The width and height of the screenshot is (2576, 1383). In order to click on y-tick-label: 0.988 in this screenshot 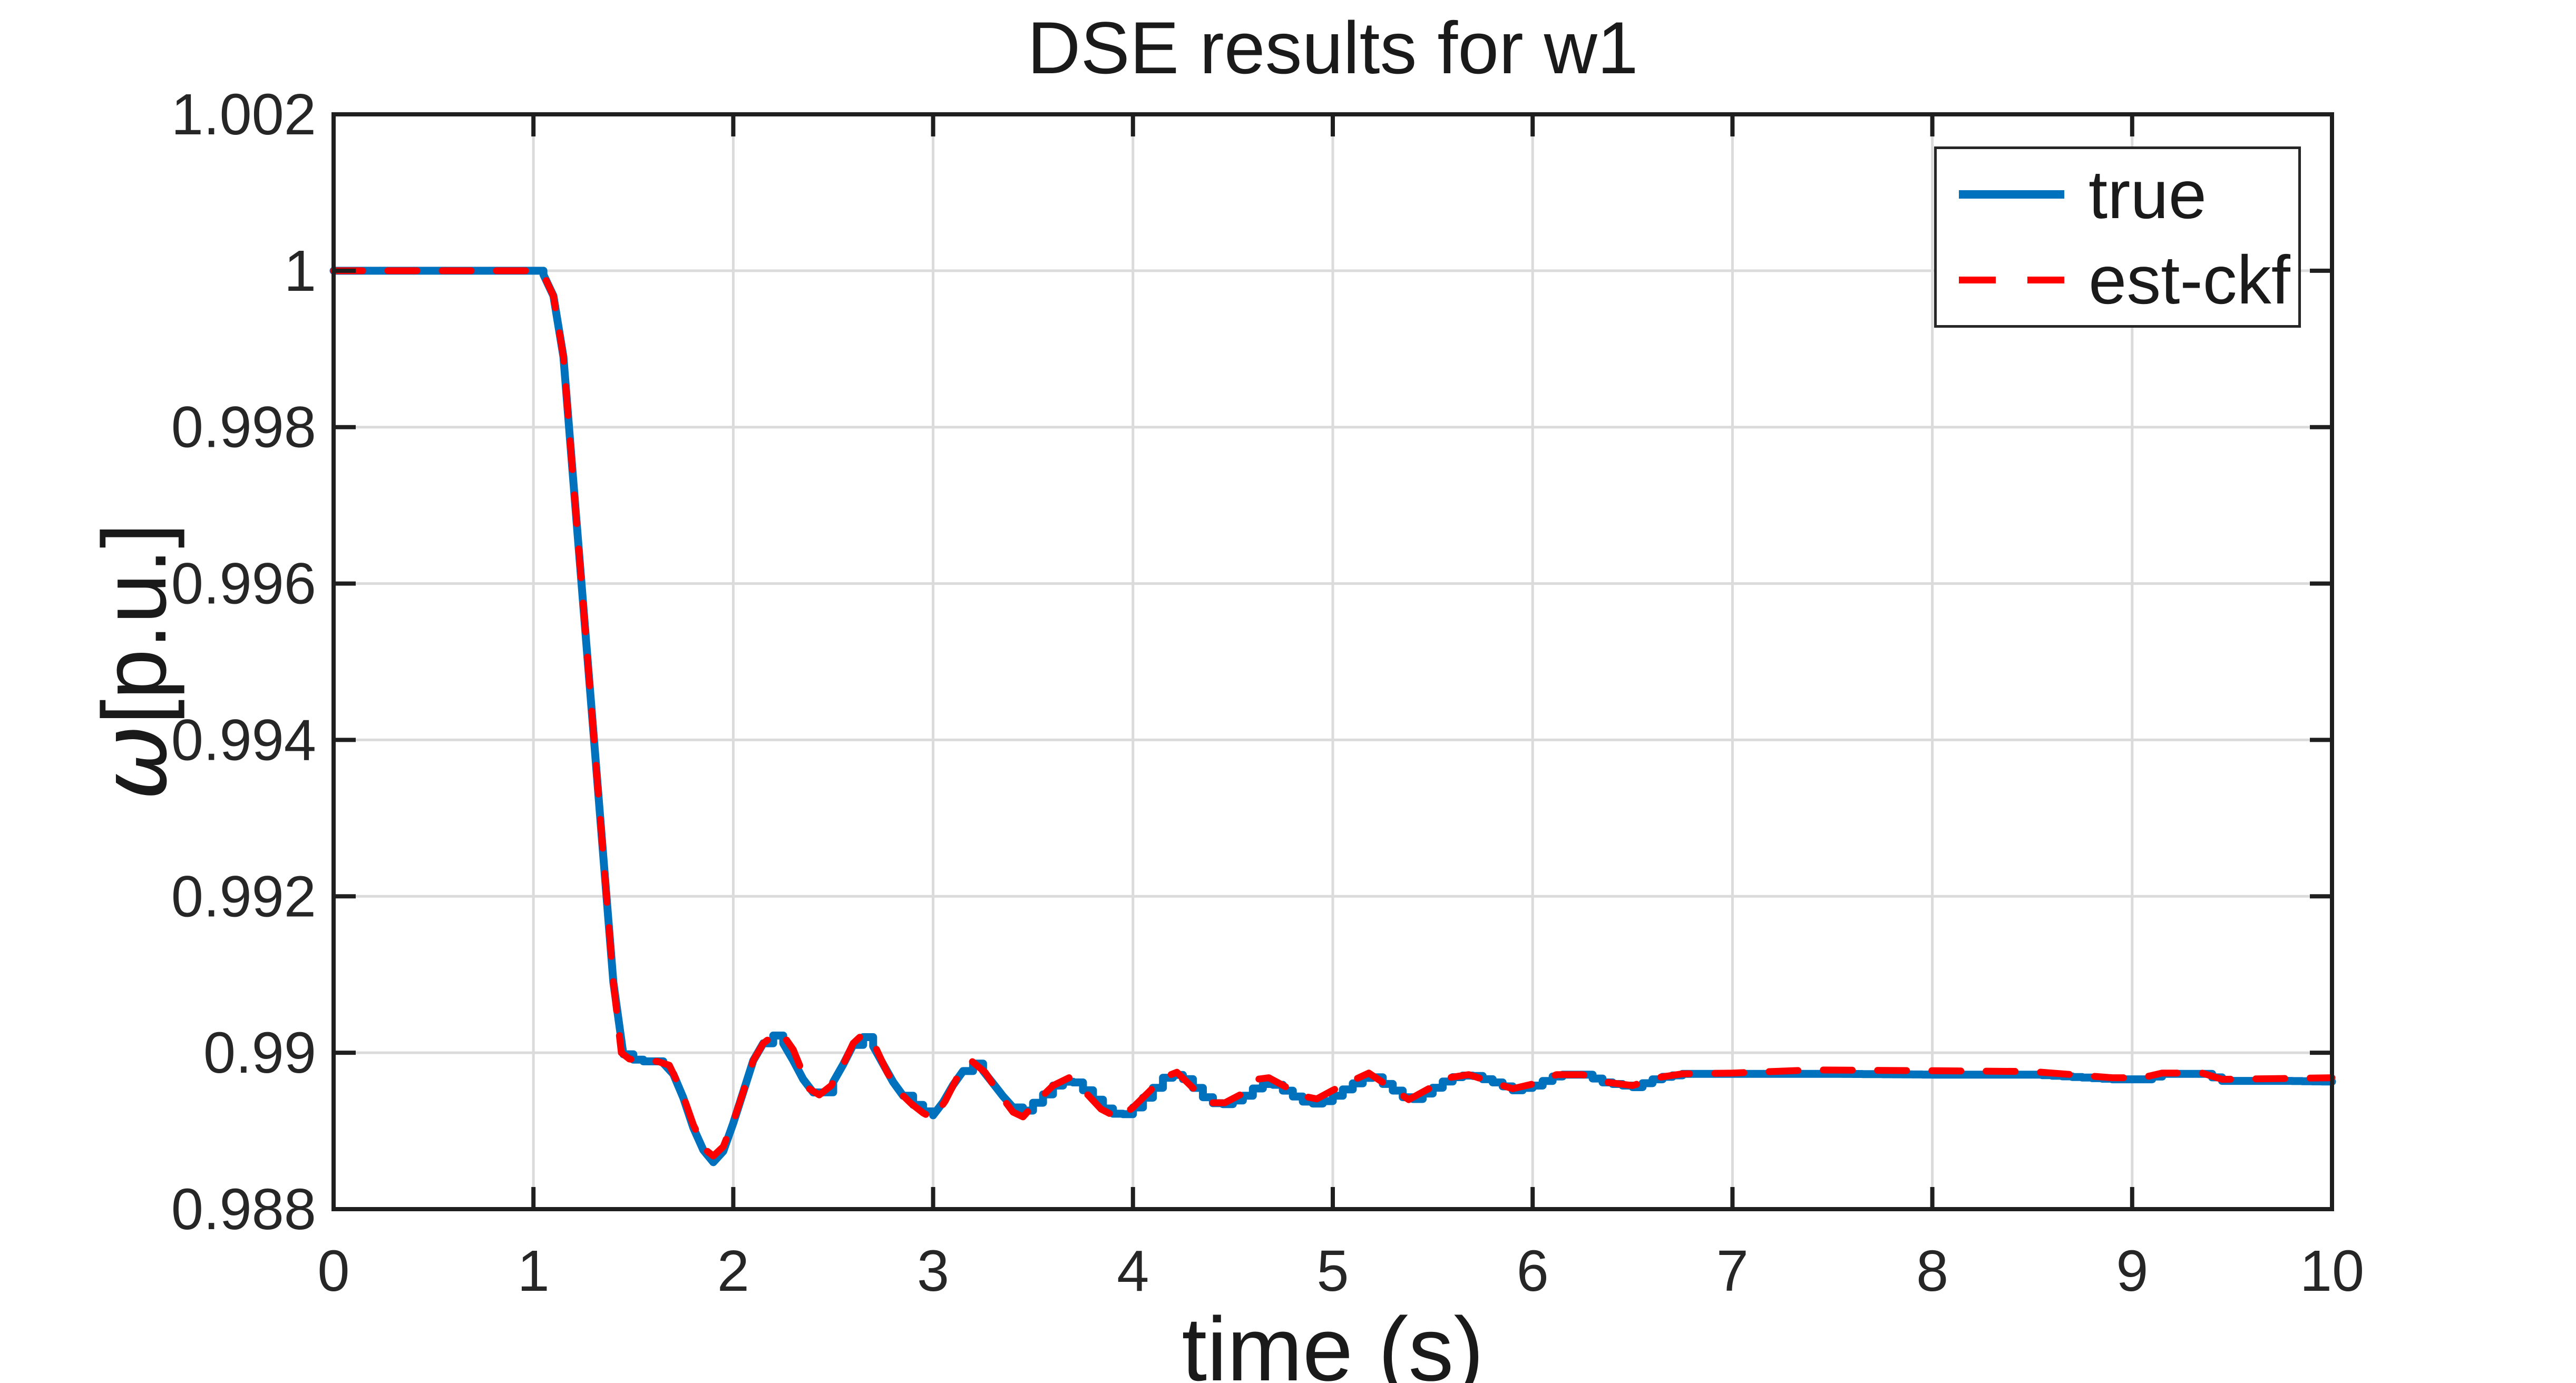, I will do `click(243, 1209)`.